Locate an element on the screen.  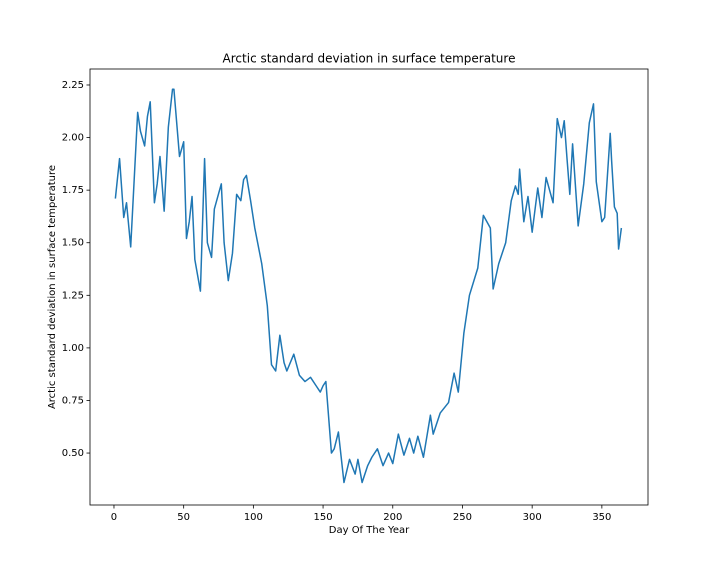
y-tick-label: 0.75 is located at coordinates (73, 400).